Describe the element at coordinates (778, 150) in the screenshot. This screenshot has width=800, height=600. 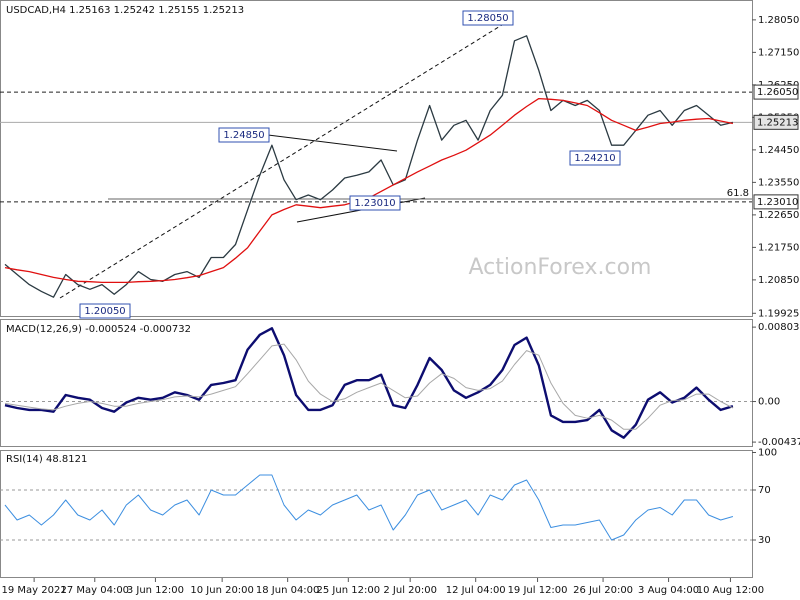
I see `y-tick-label: 1.24450` at that location.